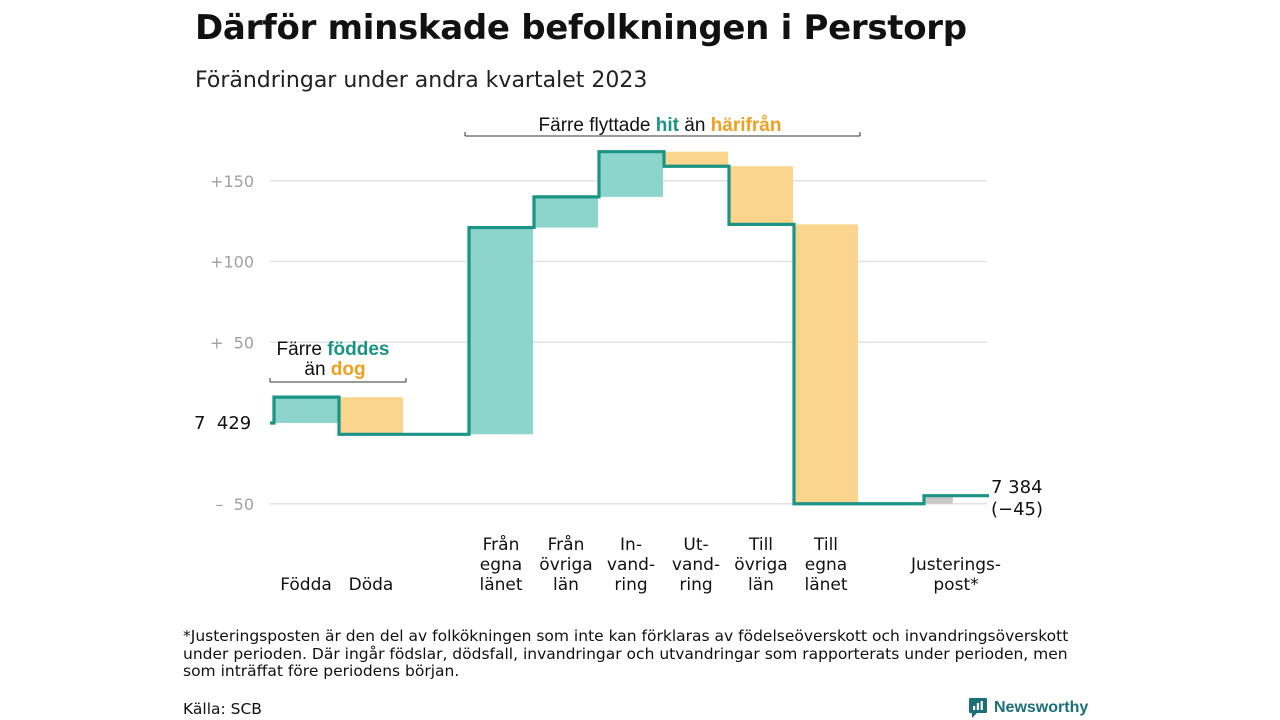 This screenshot has width=1280, height=720. Describe the element at coordinates (1017, 487) in the screenshot. I see `end-value-label: 7 384` at that location.